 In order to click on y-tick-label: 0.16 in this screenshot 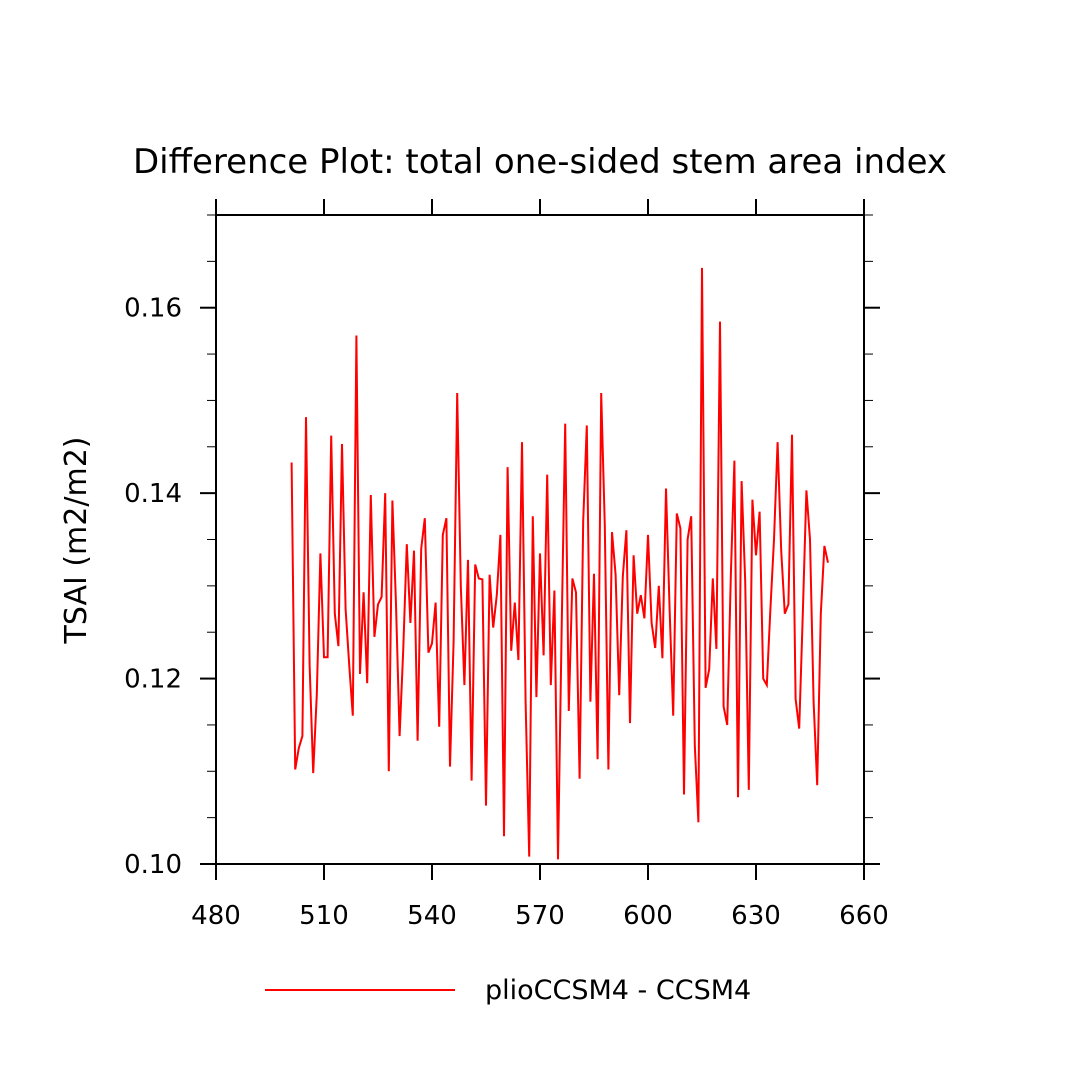, I will do `click(153, 309)`.